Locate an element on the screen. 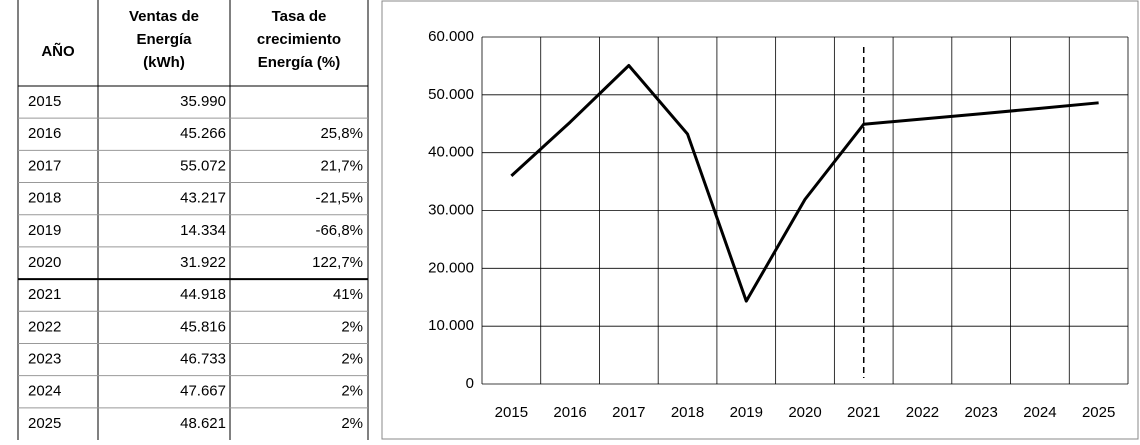 The width and height of the screenshot is (1140, 445). year-cell: 2025 is located at coordinates (44, 423).